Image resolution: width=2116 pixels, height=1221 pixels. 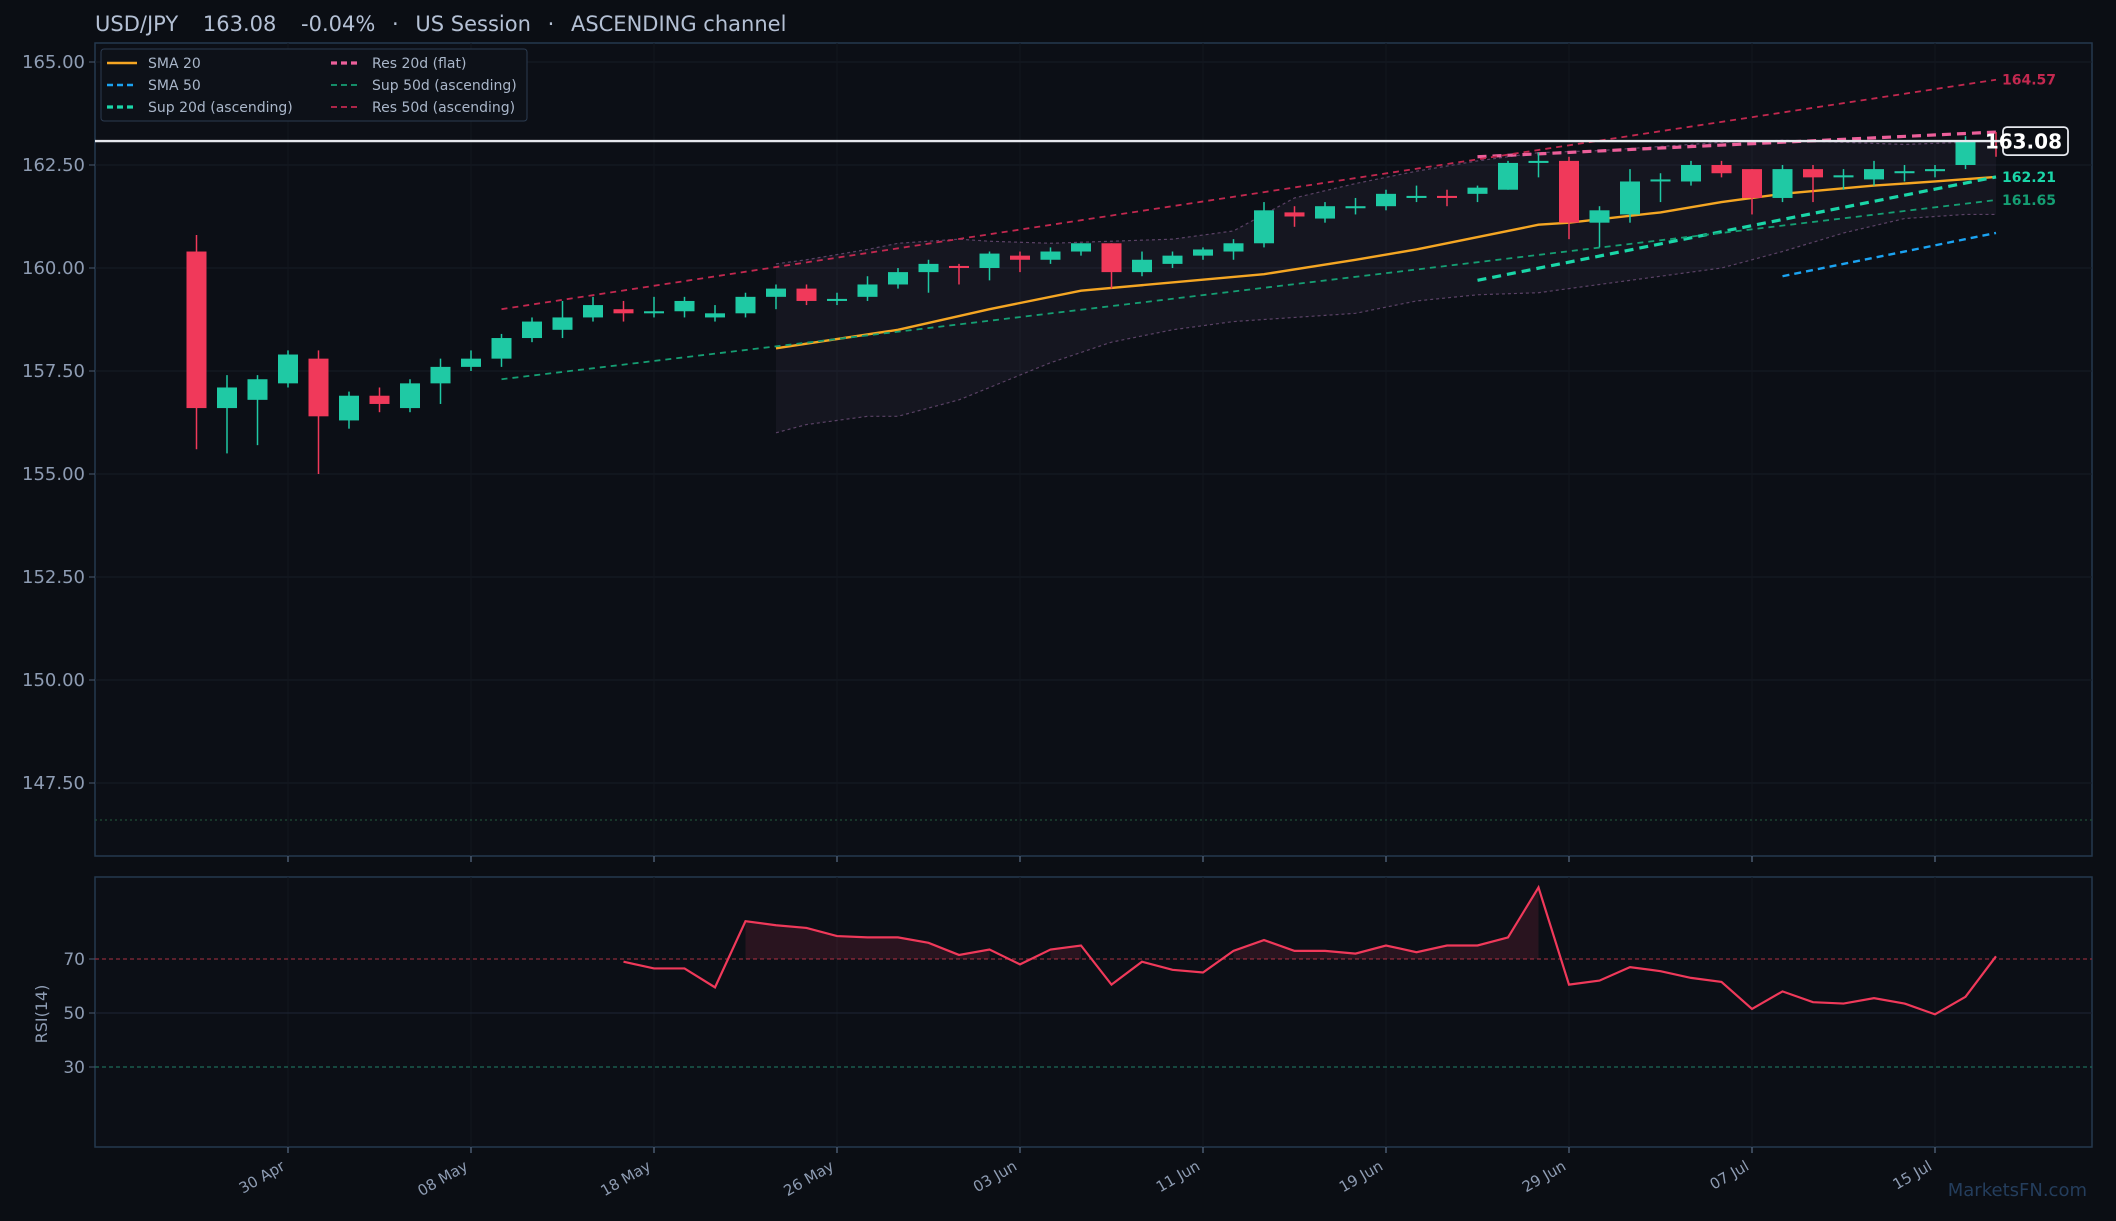 I want to click on price-tick-label: 157.50, so click(x=53, y=371).